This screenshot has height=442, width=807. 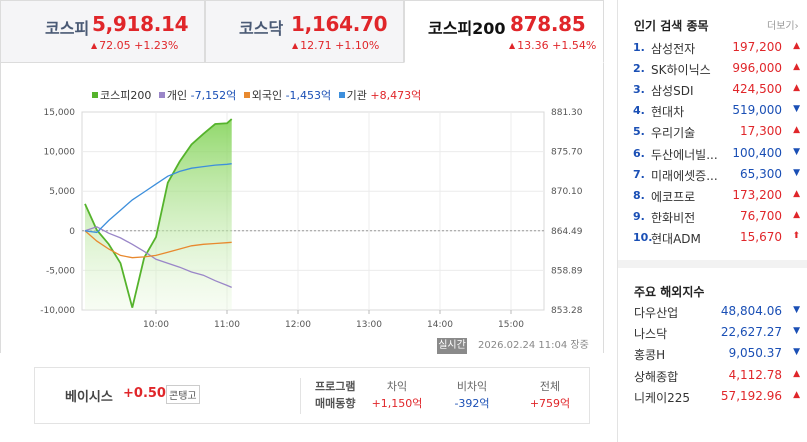 I want to click on stock-price: 15,670, so click(x=761, y=236).